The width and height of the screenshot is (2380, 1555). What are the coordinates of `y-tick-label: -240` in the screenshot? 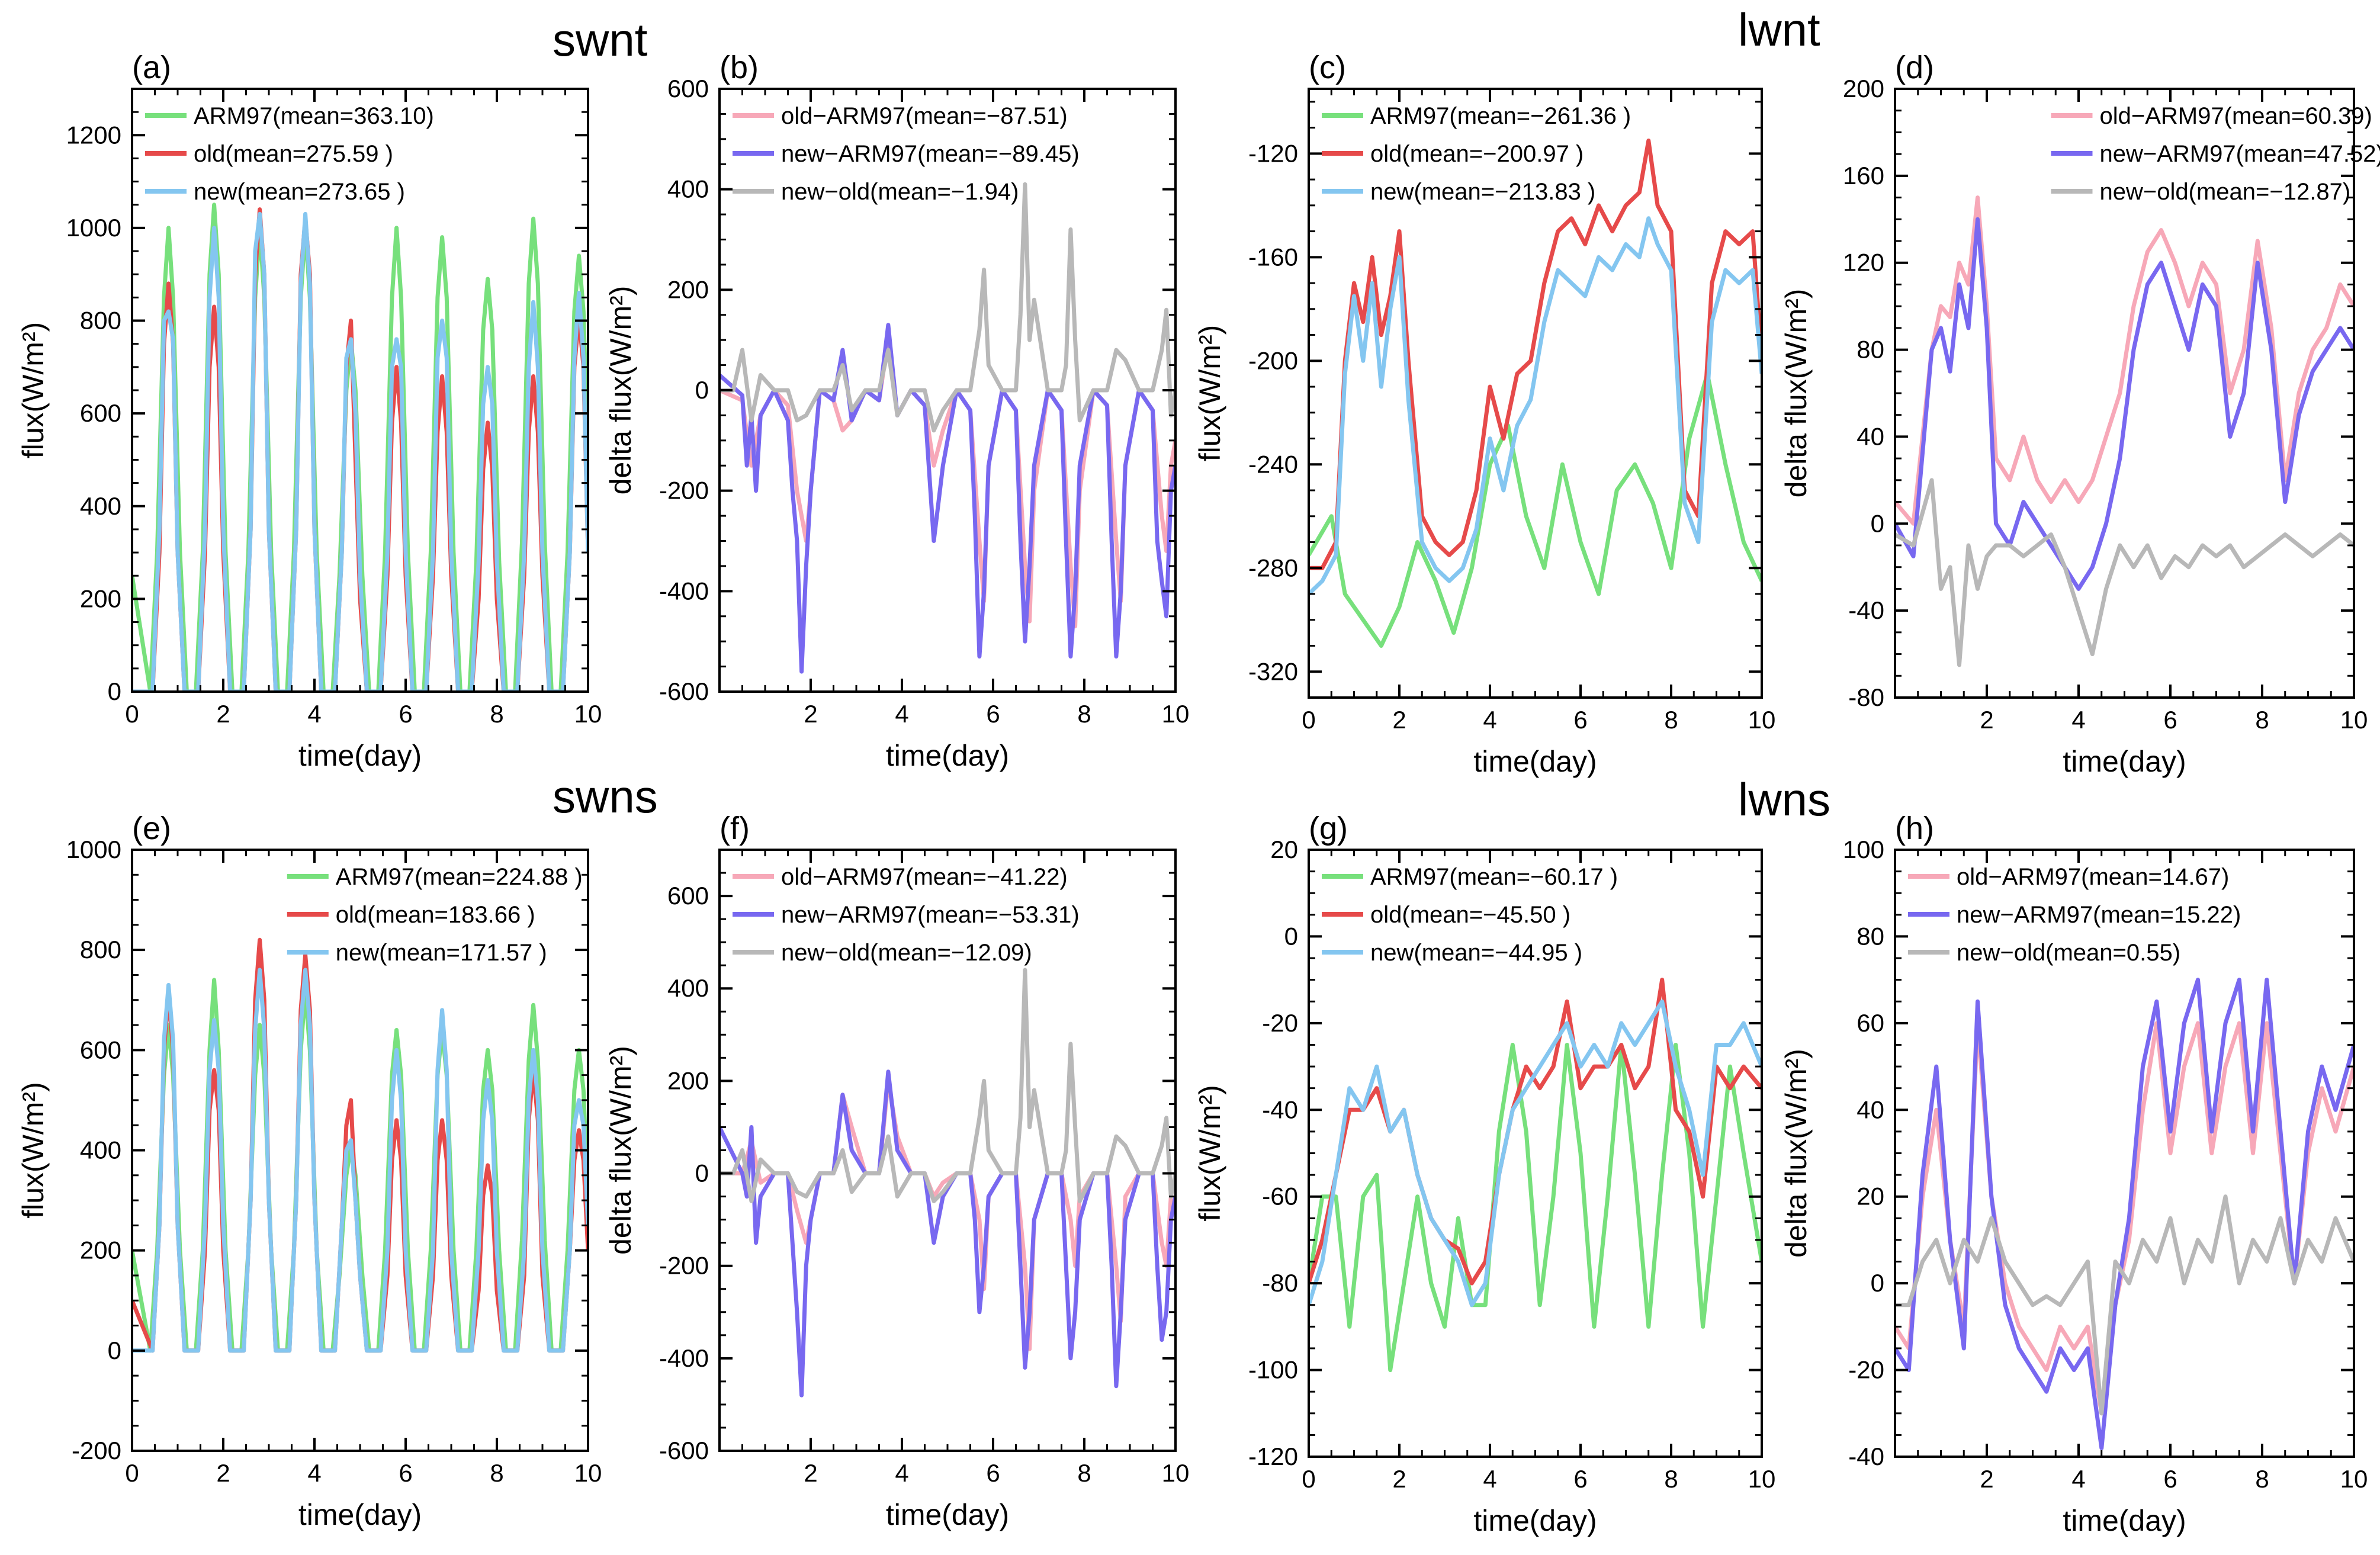 It's located at (1273, 464).